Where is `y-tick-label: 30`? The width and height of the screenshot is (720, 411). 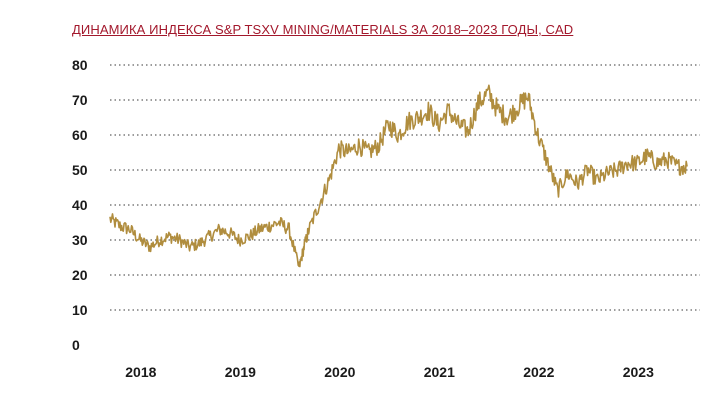 y-tick-label: 30 is located at coordinates (80, 240).